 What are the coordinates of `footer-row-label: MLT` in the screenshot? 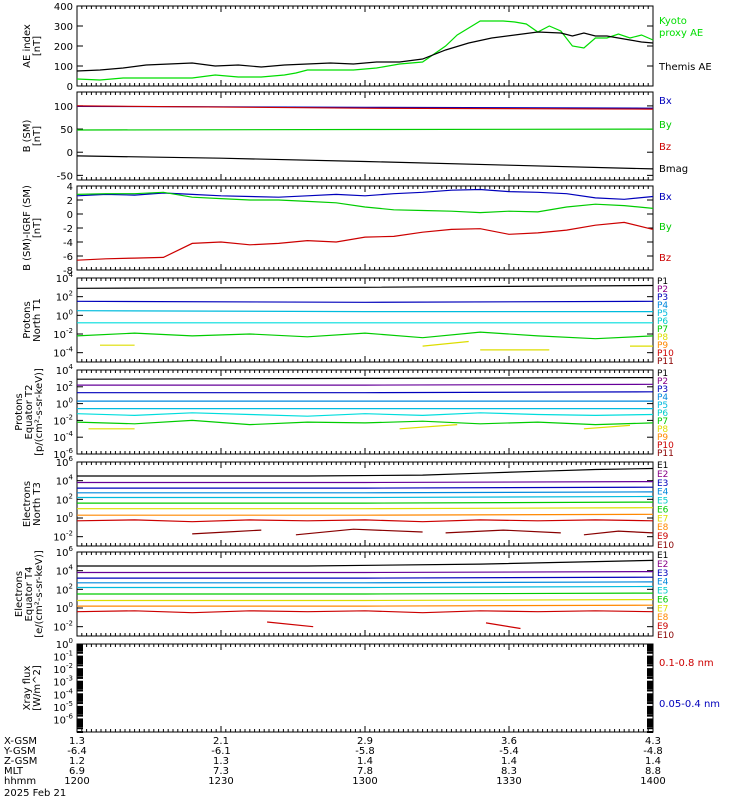 It's located at (14, 771).